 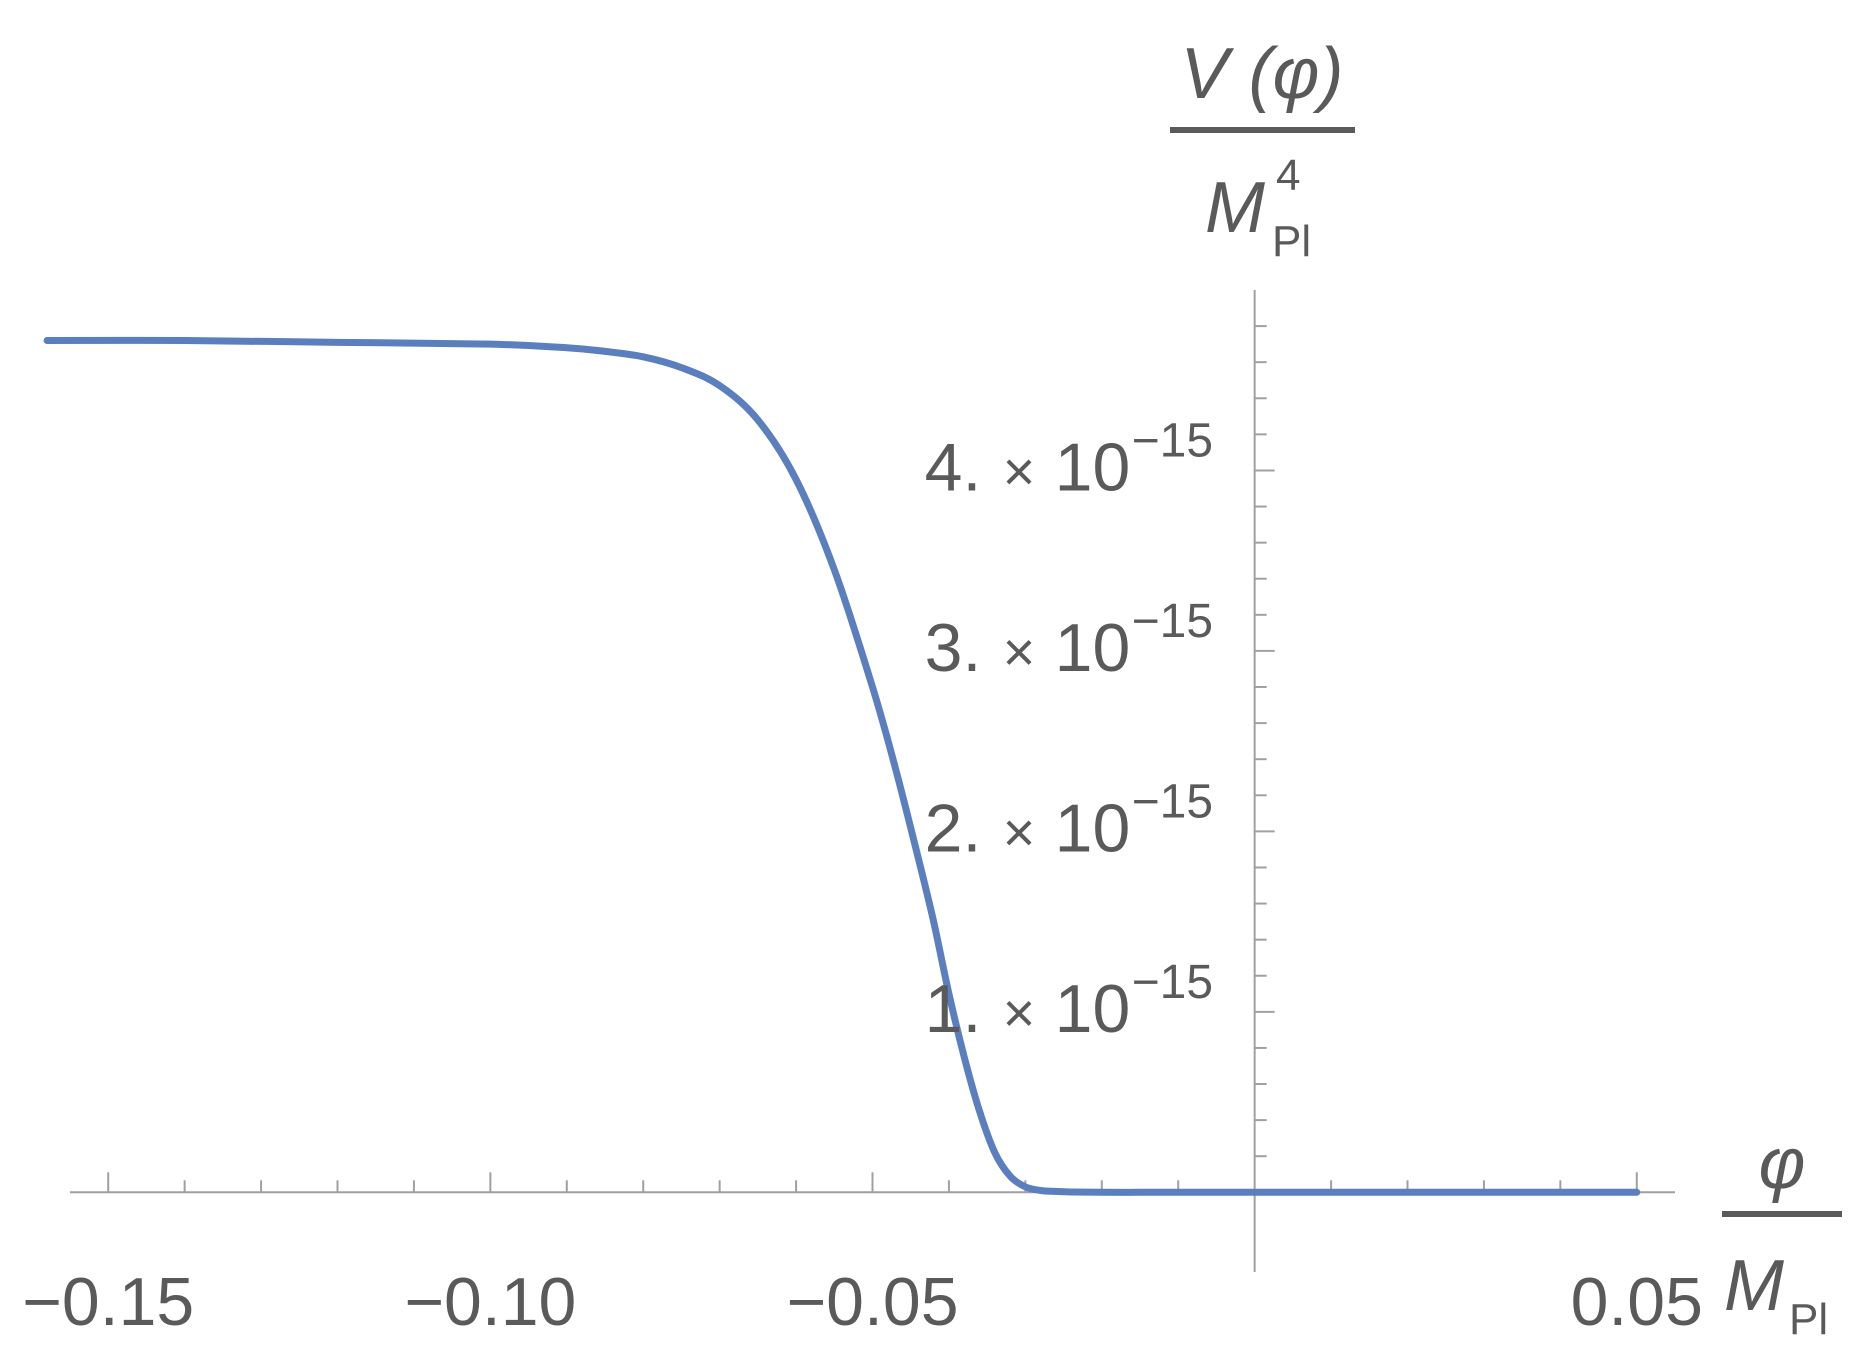 What do you see at coordinates (1291, 241) in the screenshot?
I see `y-axis-title-subscript: Pl` at bounding box center [1291, 241].